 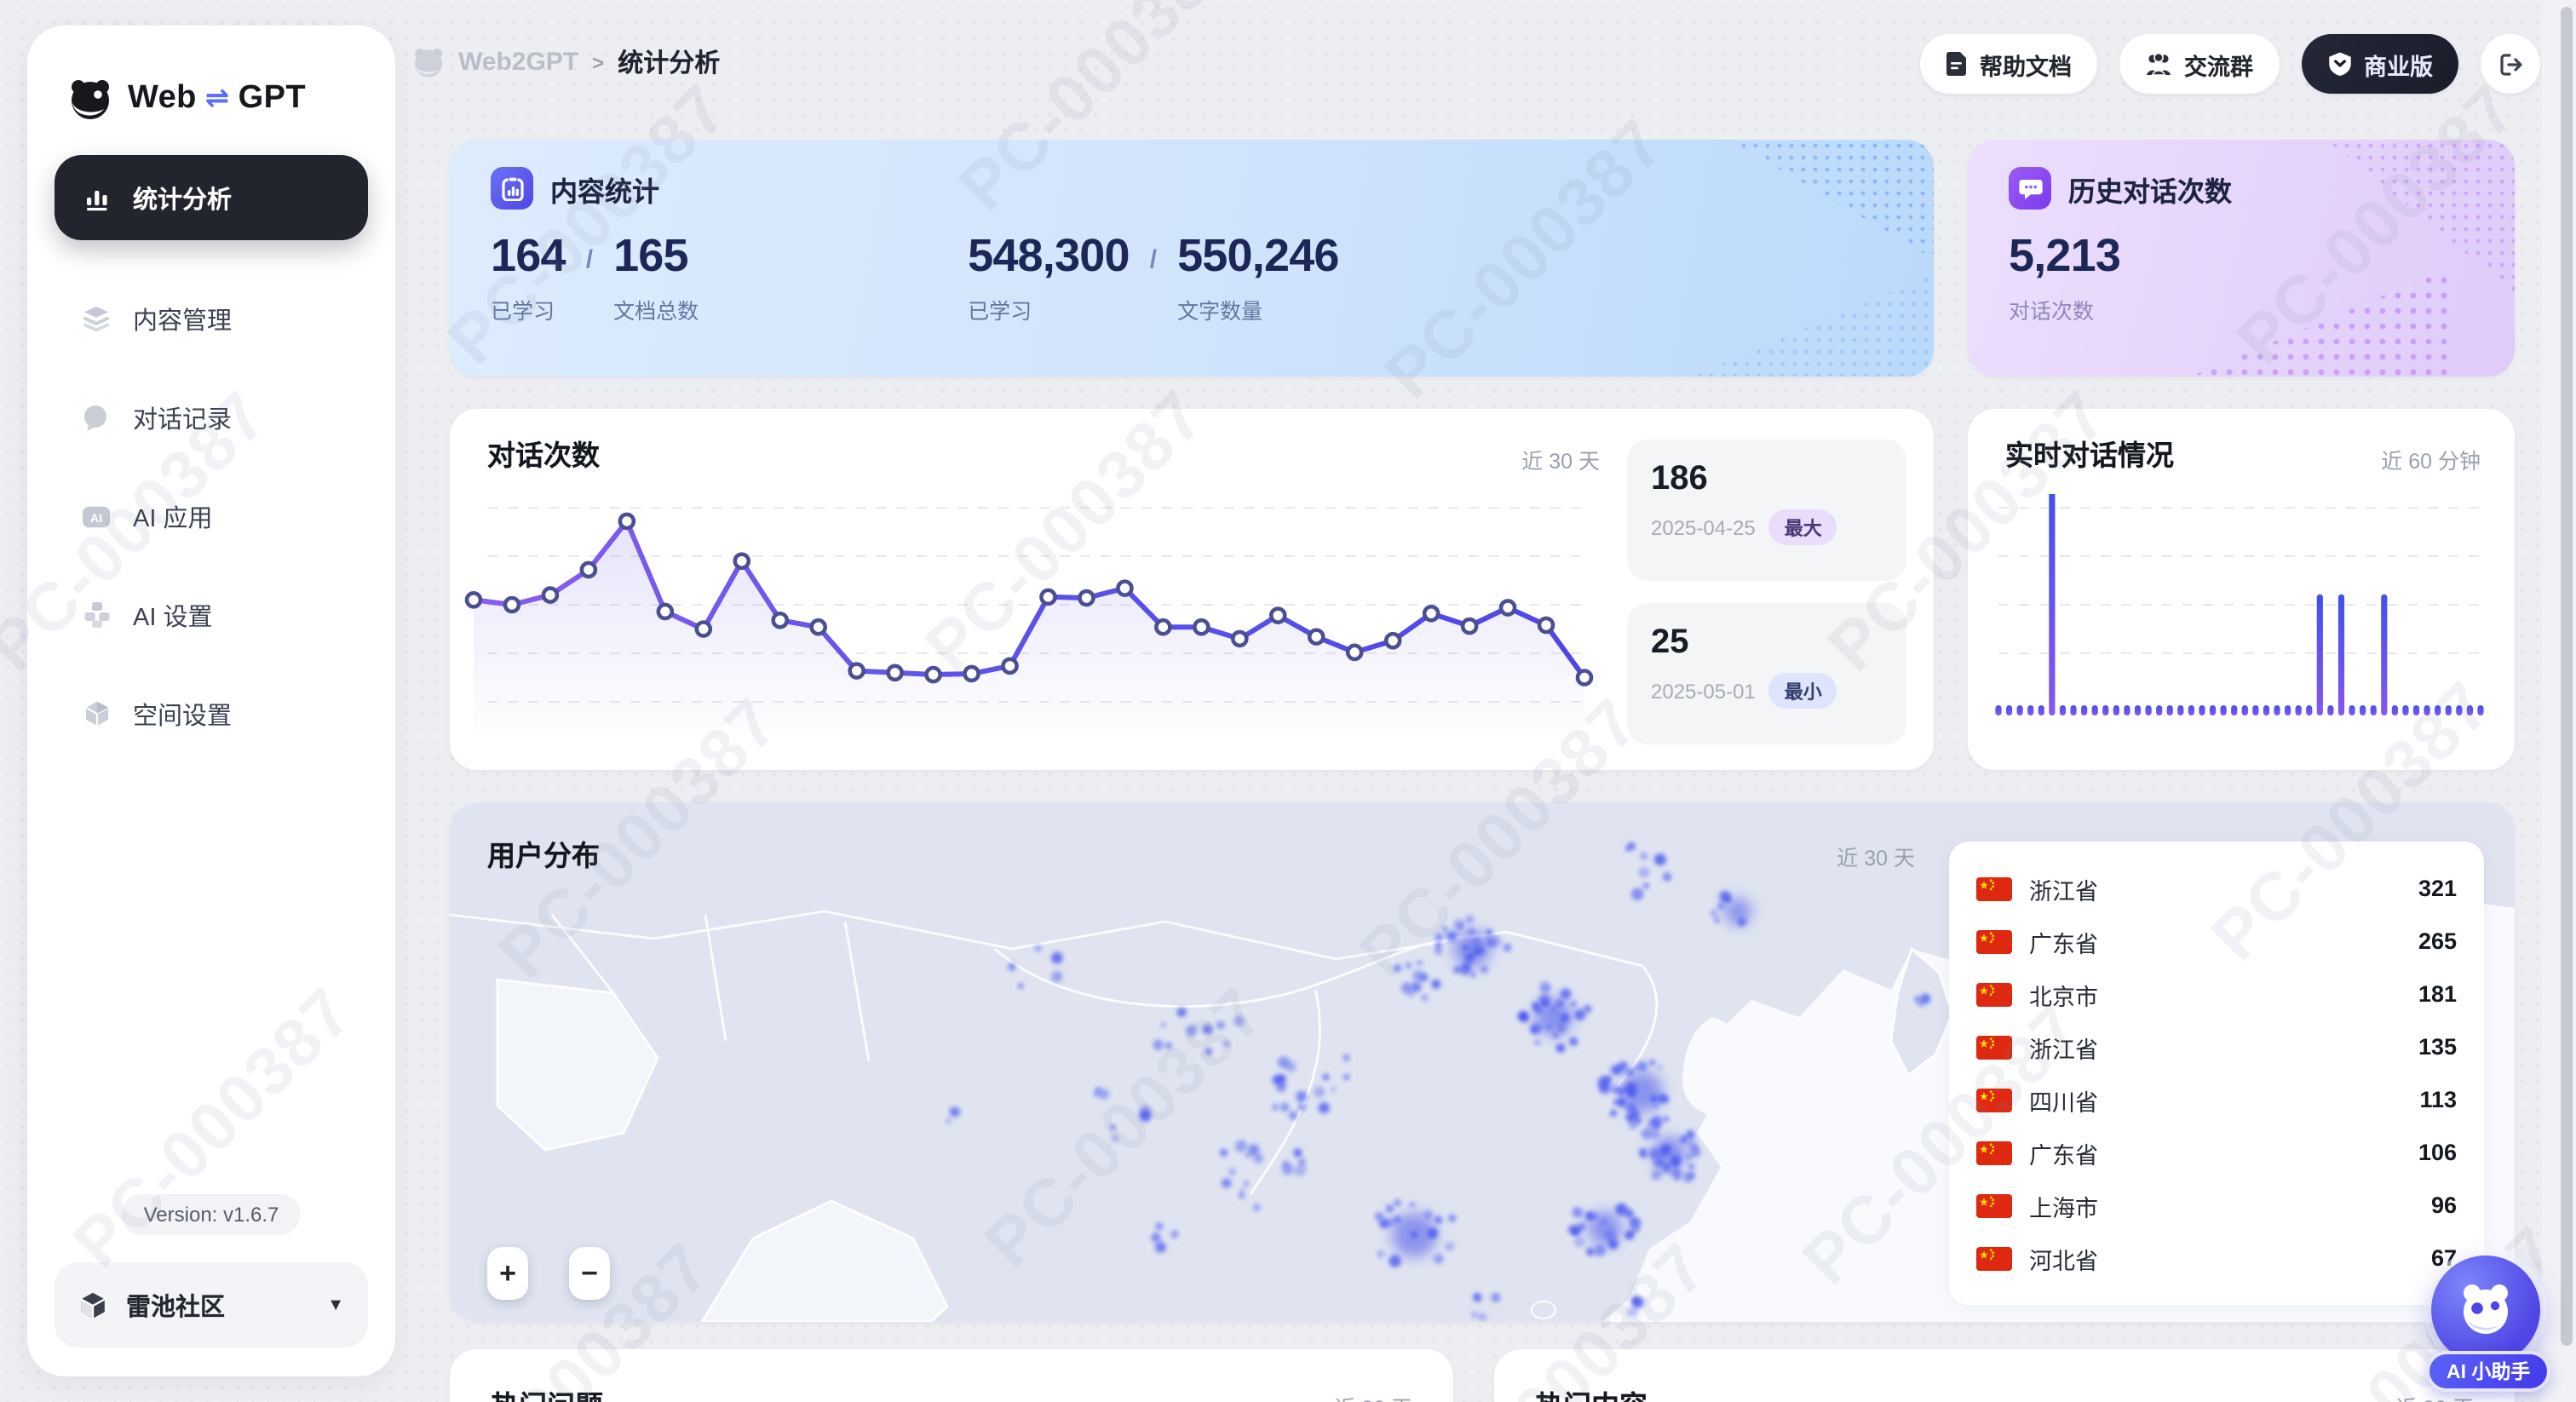 I want to click on province-value: 181, so click(x=2437, y=994).